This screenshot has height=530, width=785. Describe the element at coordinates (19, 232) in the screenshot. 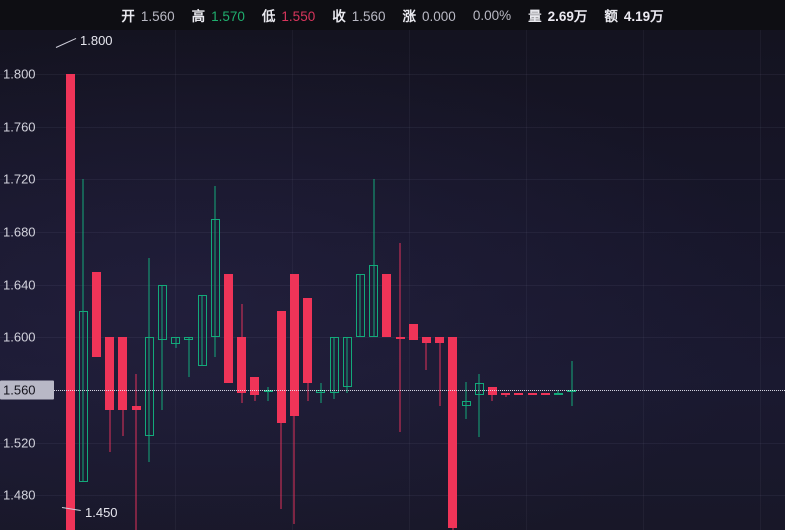

I see `y-axis-tick-label: 1.680` at that location.